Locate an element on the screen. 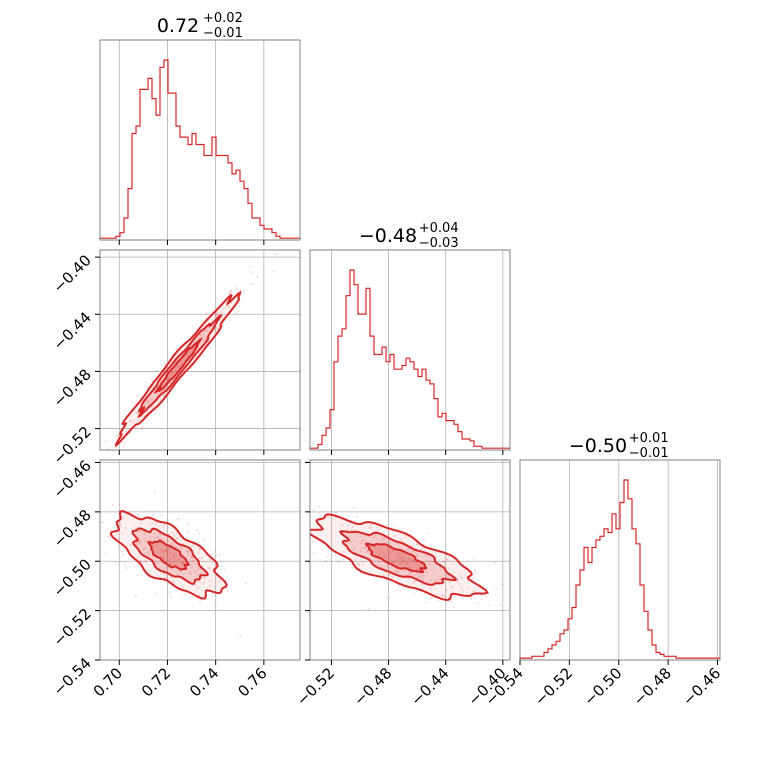 The width and height of the screenshot is (760, 760). y-tick-label: −0.50 is located at coordinates (72, 577).